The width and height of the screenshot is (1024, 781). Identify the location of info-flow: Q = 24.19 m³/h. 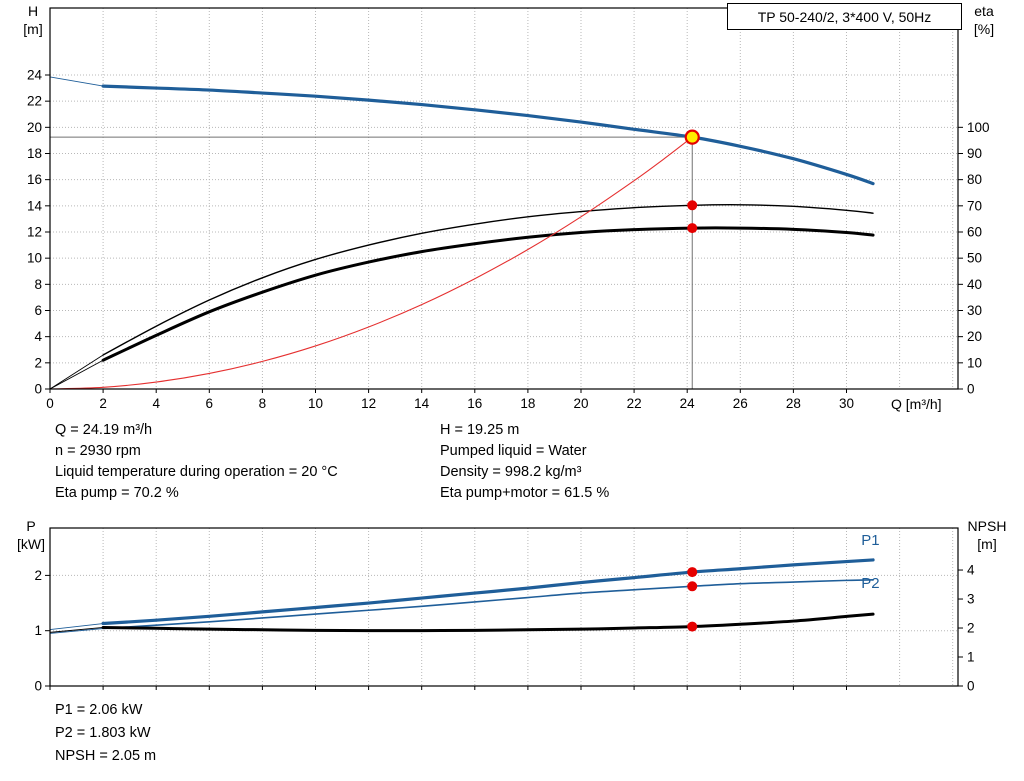
(104, 430).